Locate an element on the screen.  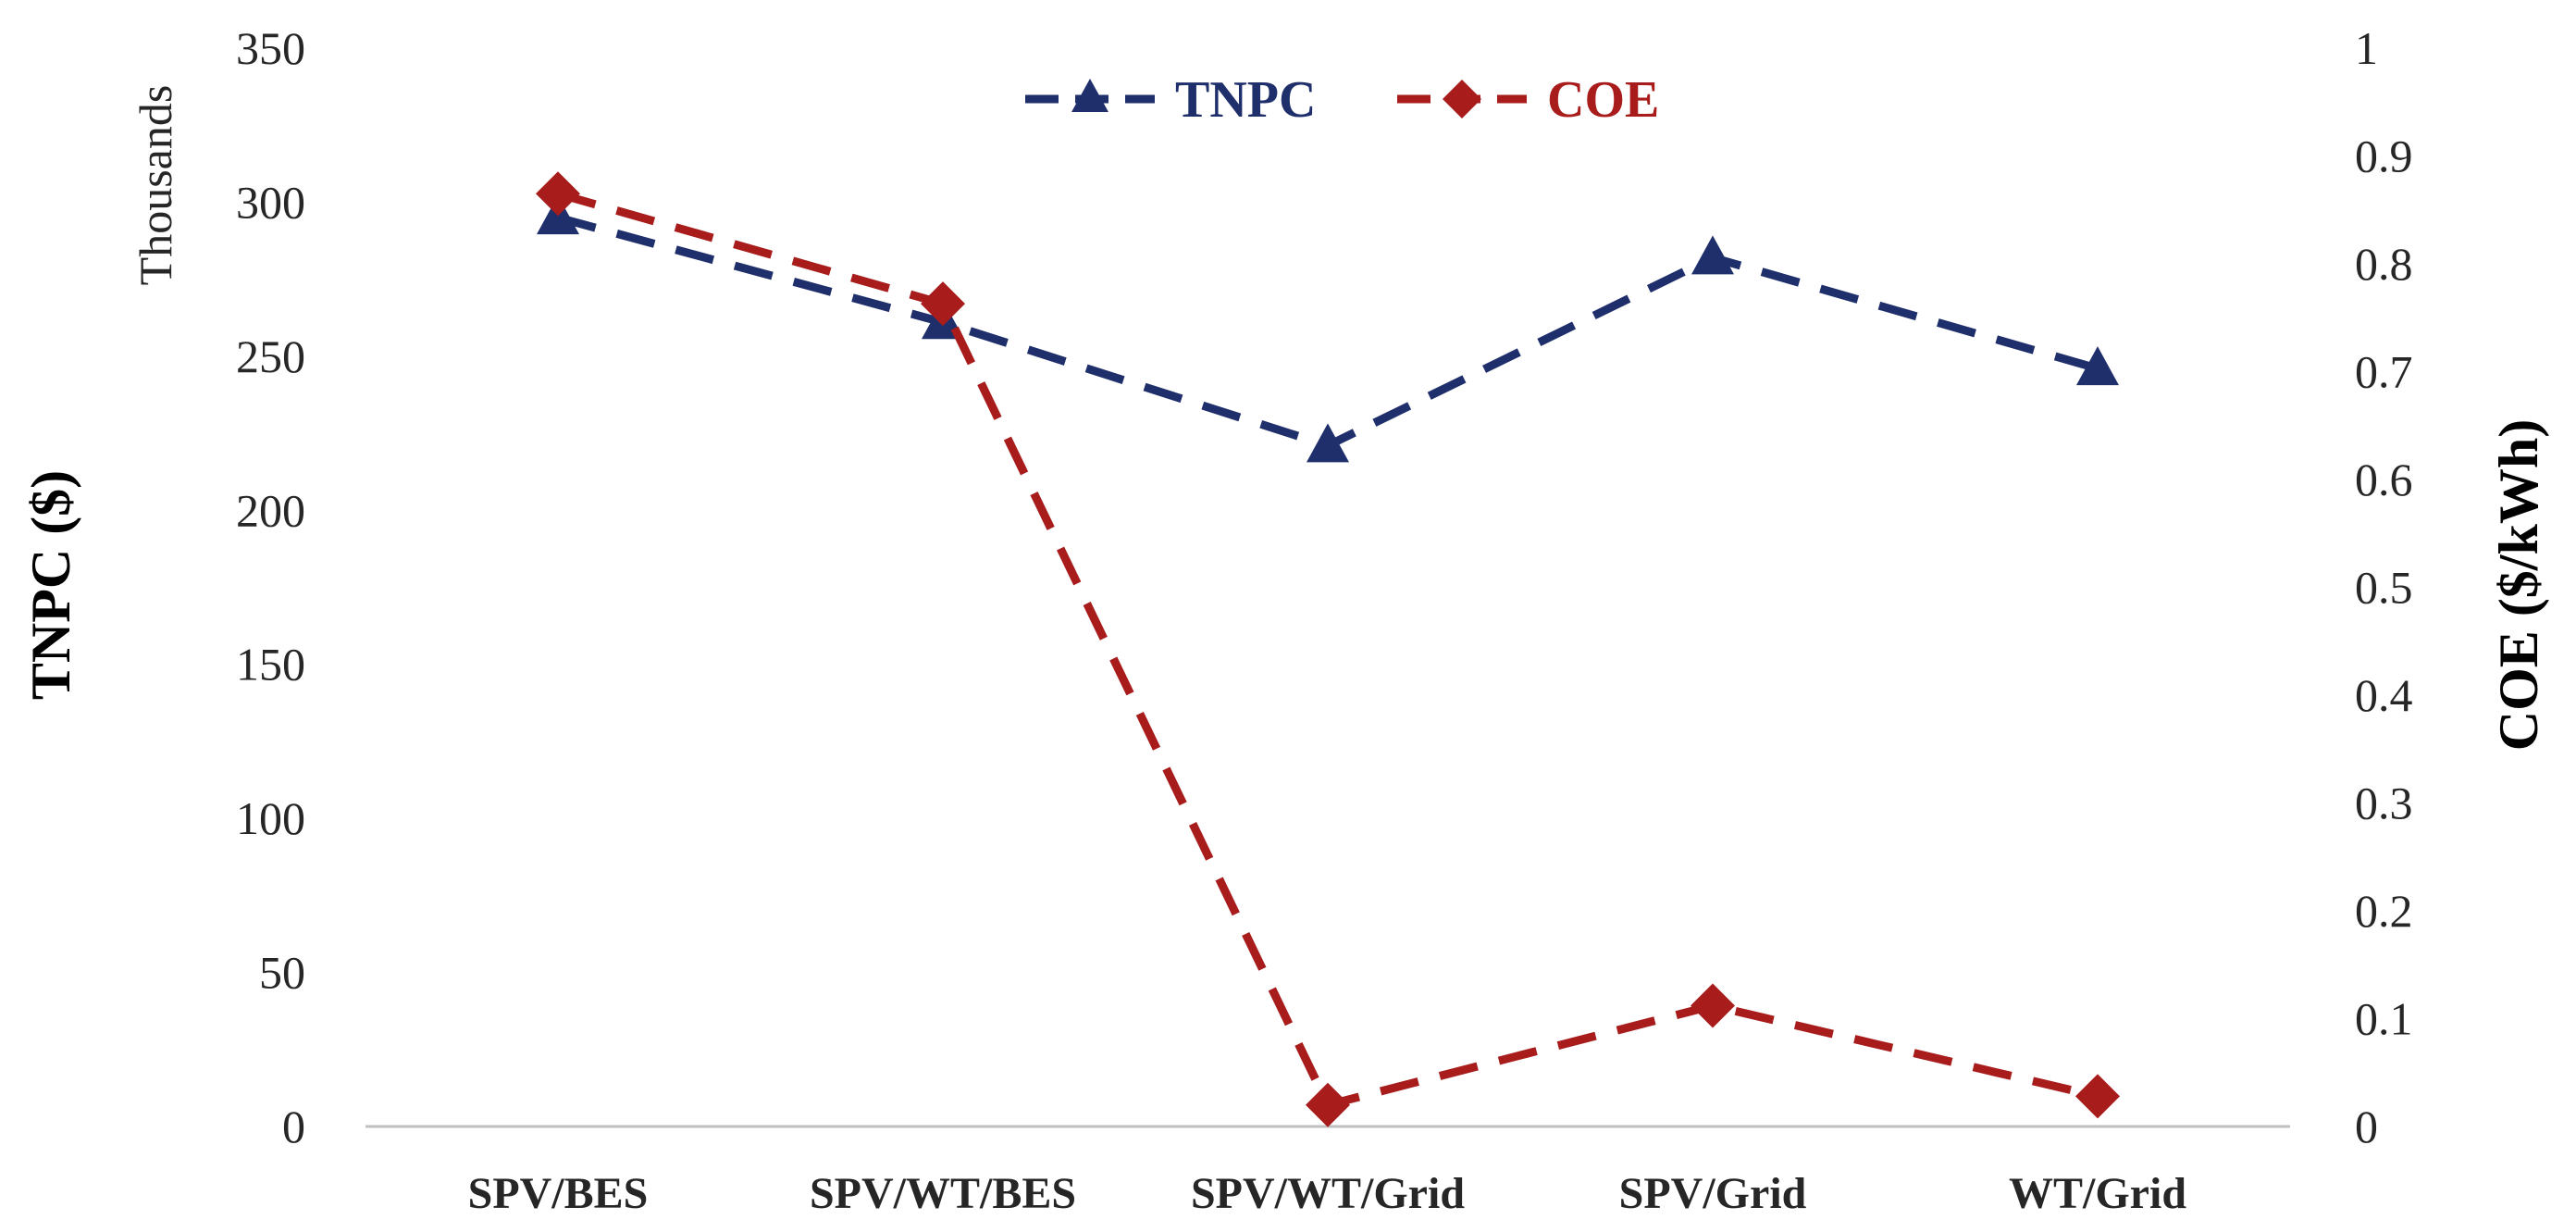
right-axis-ticks: 0 0.1 0.2 0.3 0.4 0.5 0.6 0.7 0.8 0.9 1 is located at coordinates (2384, 587).